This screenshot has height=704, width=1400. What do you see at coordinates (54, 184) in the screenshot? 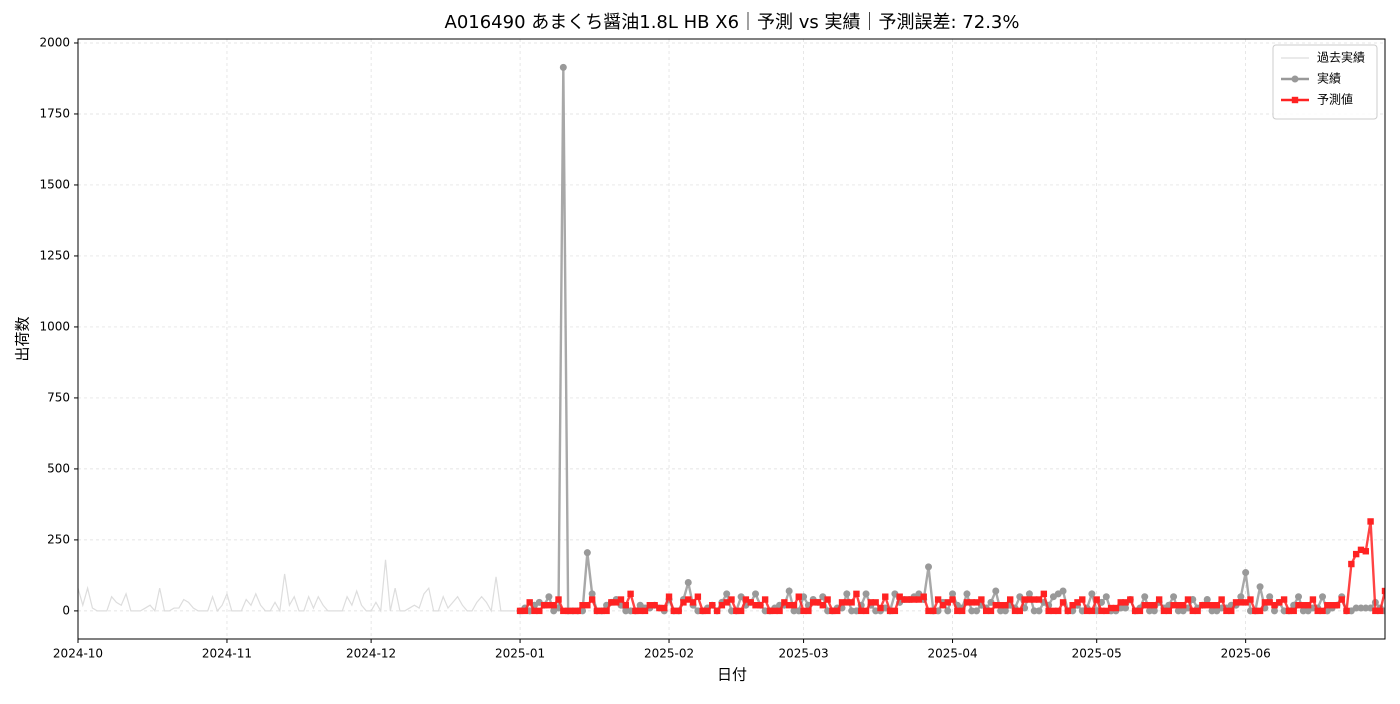
I see `y-tick-label: 1500` at bounding box center [54, 184].